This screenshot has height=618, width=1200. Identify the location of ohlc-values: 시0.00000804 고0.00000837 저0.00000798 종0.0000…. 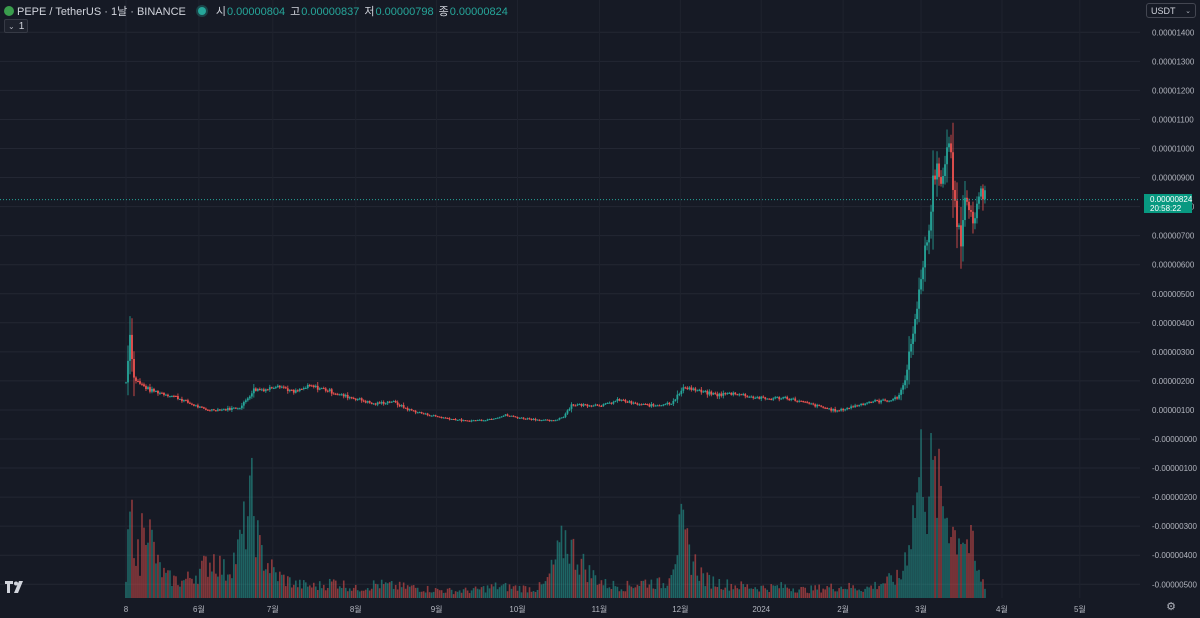
(364, 11).